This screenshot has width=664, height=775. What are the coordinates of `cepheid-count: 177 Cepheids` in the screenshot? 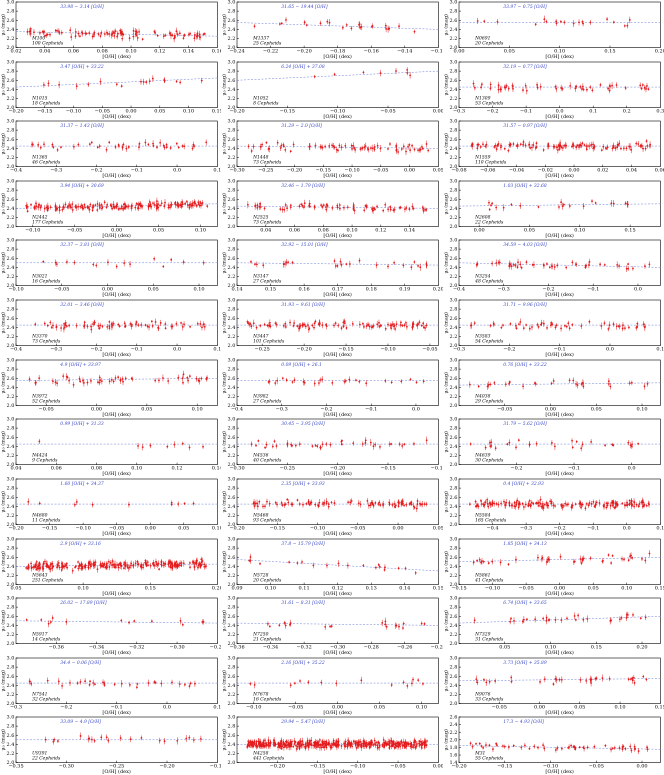 It's located at (48, 222).